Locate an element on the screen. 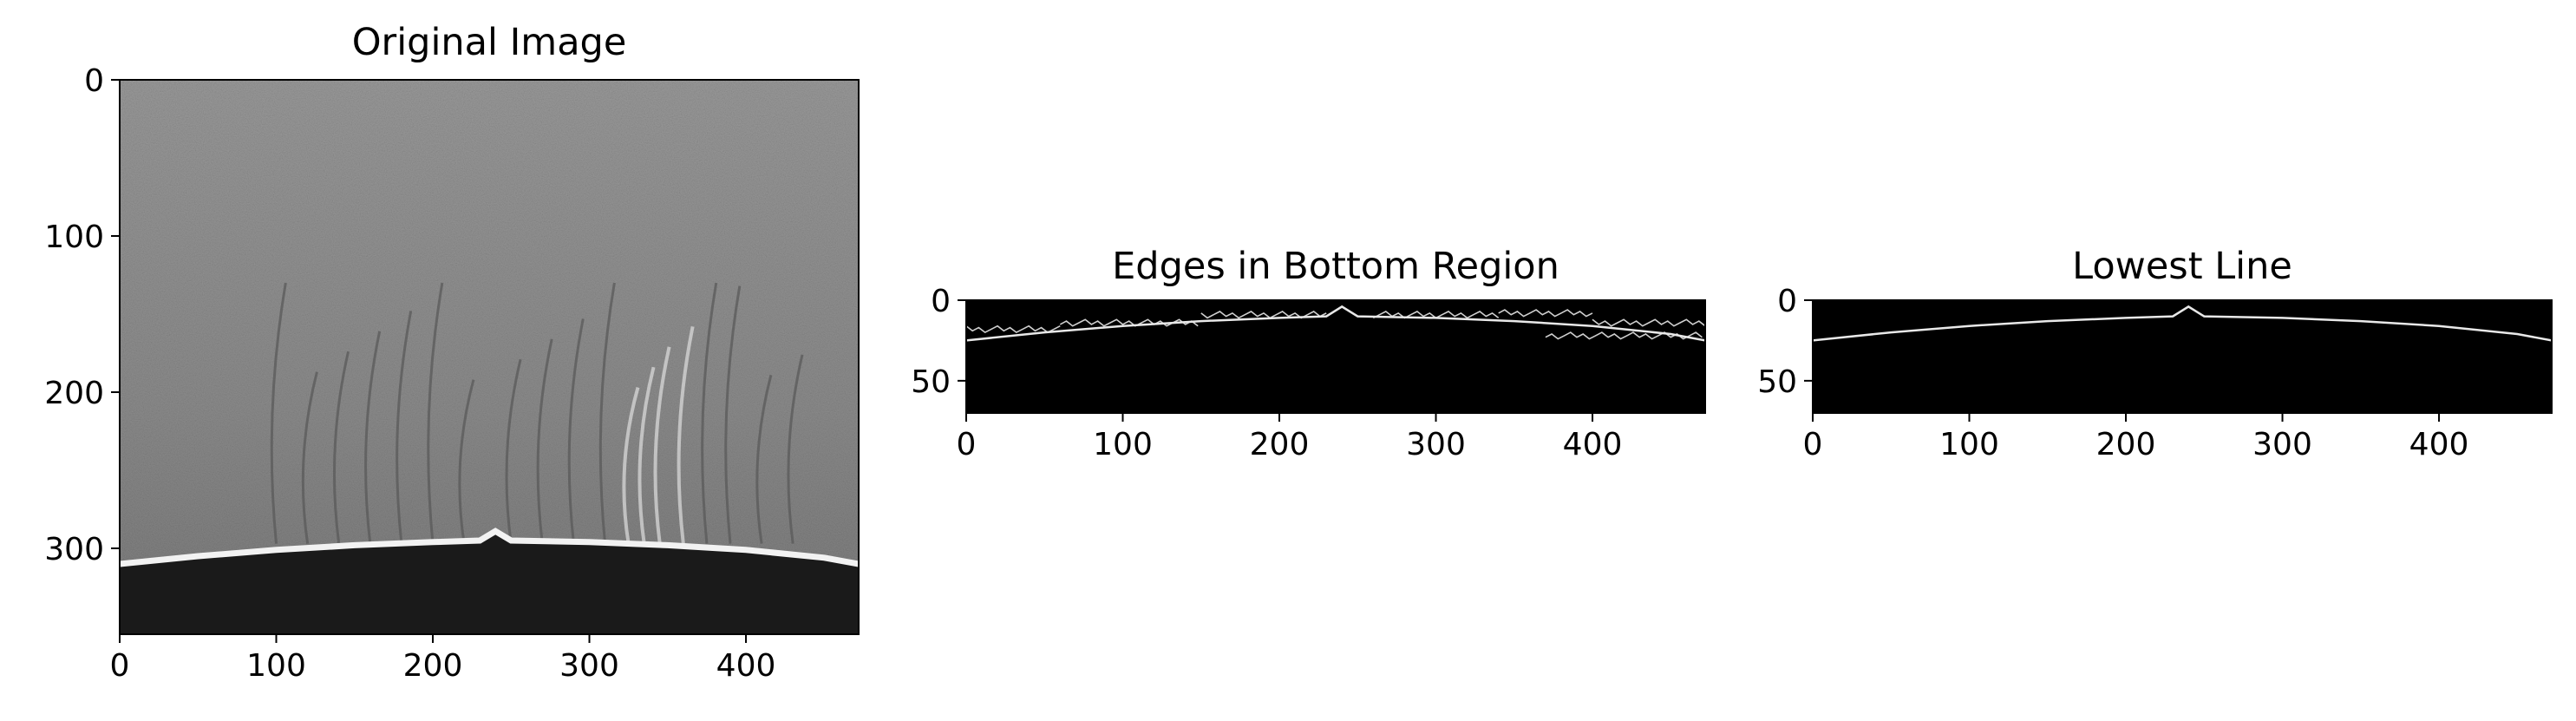 This screenshot has height=721, width=2576. panel-edges-bottom-region: Edges in Bottom Region 0 100 200 300 400 050 is located at coordinates (1308, 353).